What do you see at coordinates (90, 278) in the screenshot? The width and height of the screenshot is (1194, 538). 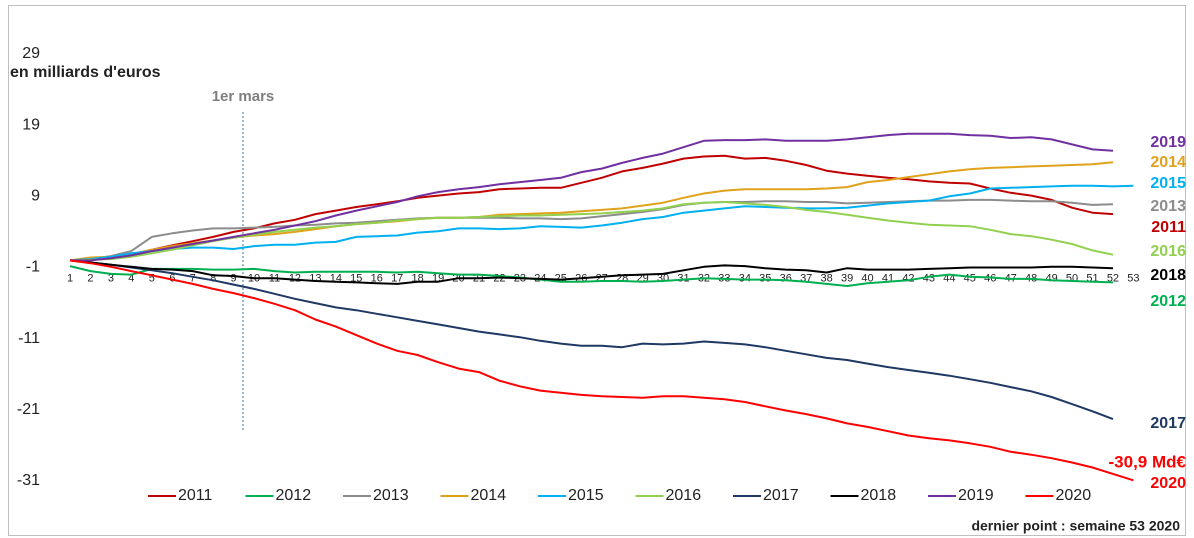 I see `x-tick-label: 2` at bounding box center [90, 278].